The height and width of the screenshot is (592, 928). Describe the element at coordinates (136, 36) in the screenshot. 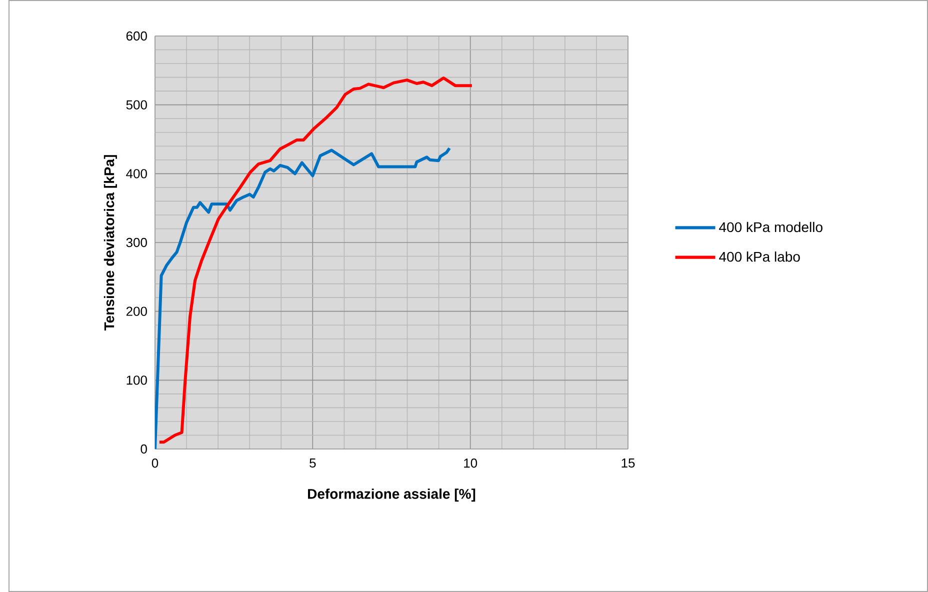

I see `y-tick-label: 600` at that location.